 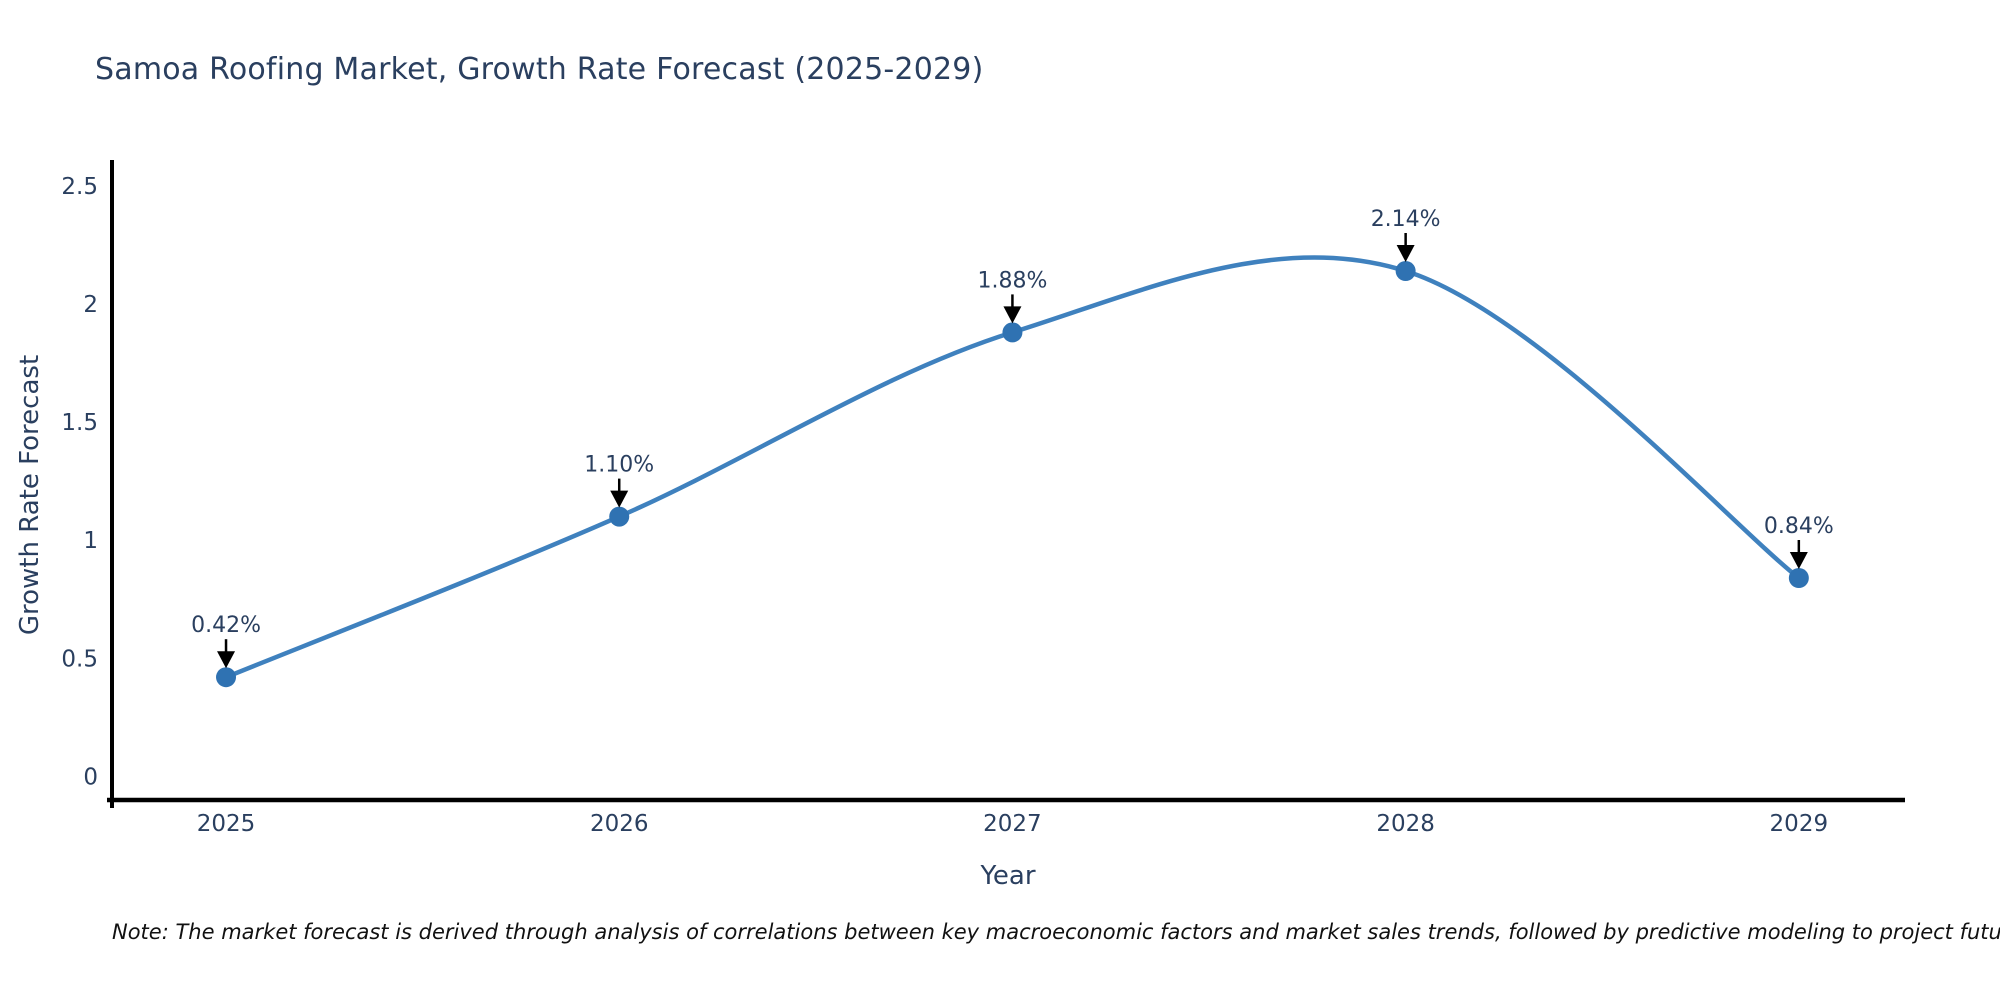 I want to click on data-point-2025, so click(x=226, y=677).